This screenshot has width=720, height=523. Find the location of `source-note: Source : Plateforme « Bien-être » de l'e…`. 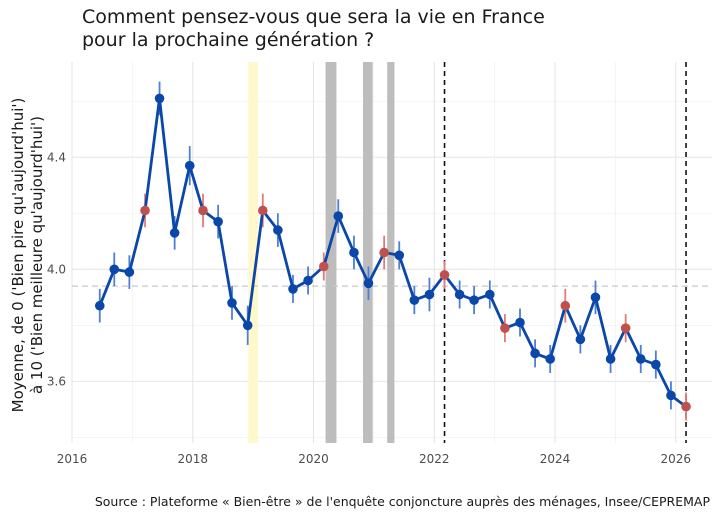

source-note: Source : Plateforme « Bien-être » de l'e… is located at coordinates (402, 501).